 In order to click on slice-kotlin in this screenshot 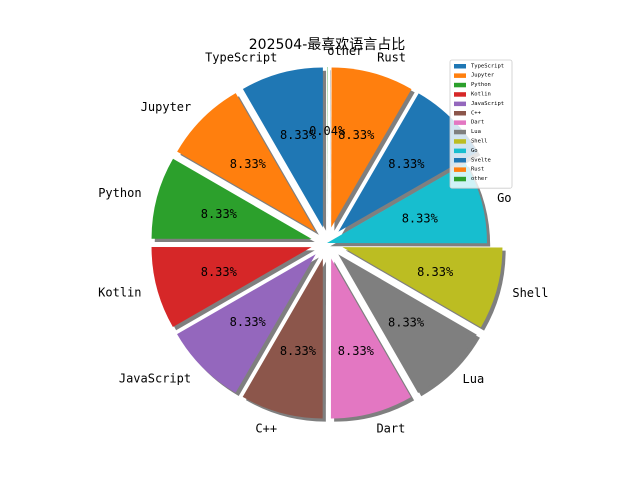, I will do `click(231, 287)`.